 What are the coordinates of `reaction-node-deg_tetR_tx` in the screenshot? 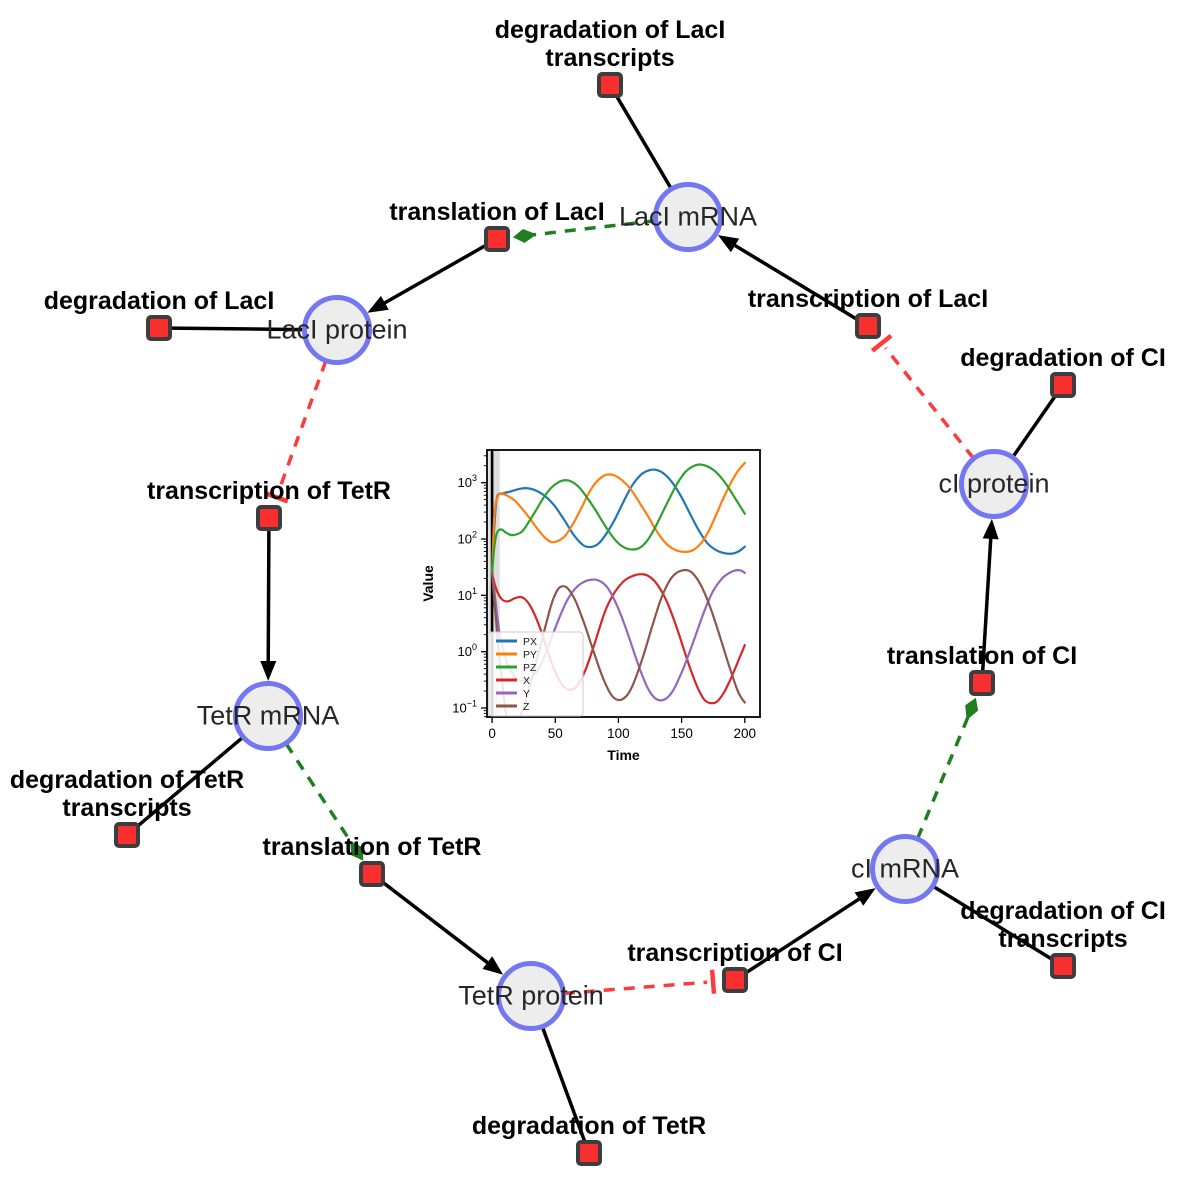 It's located at (127, 835).